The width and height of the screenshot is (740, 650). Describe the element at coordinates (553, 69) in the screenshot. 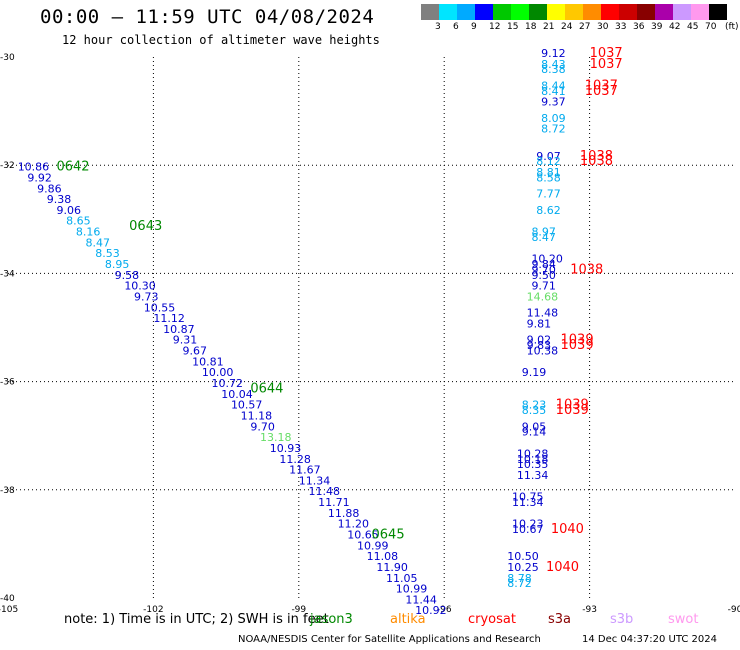

I see `wave-height-label: 8.38` at that location.